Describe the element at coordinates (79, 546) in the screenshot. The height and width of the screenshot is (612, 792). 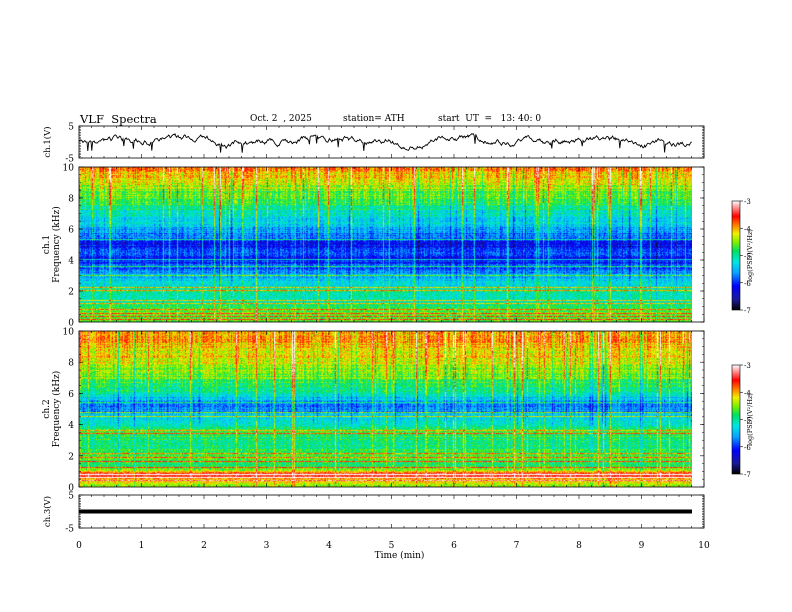
I see `x-tick-label: 0` at that location.